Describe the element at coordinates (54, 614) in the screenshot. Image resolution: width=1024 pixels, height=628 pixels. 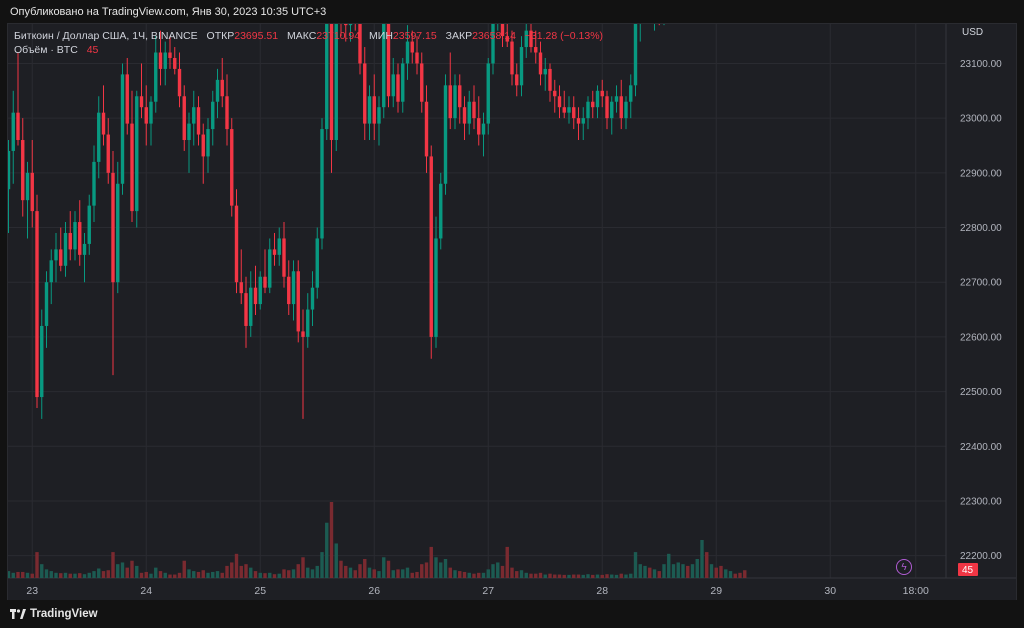
I see `tradingview-logo: TradingView` at that location.